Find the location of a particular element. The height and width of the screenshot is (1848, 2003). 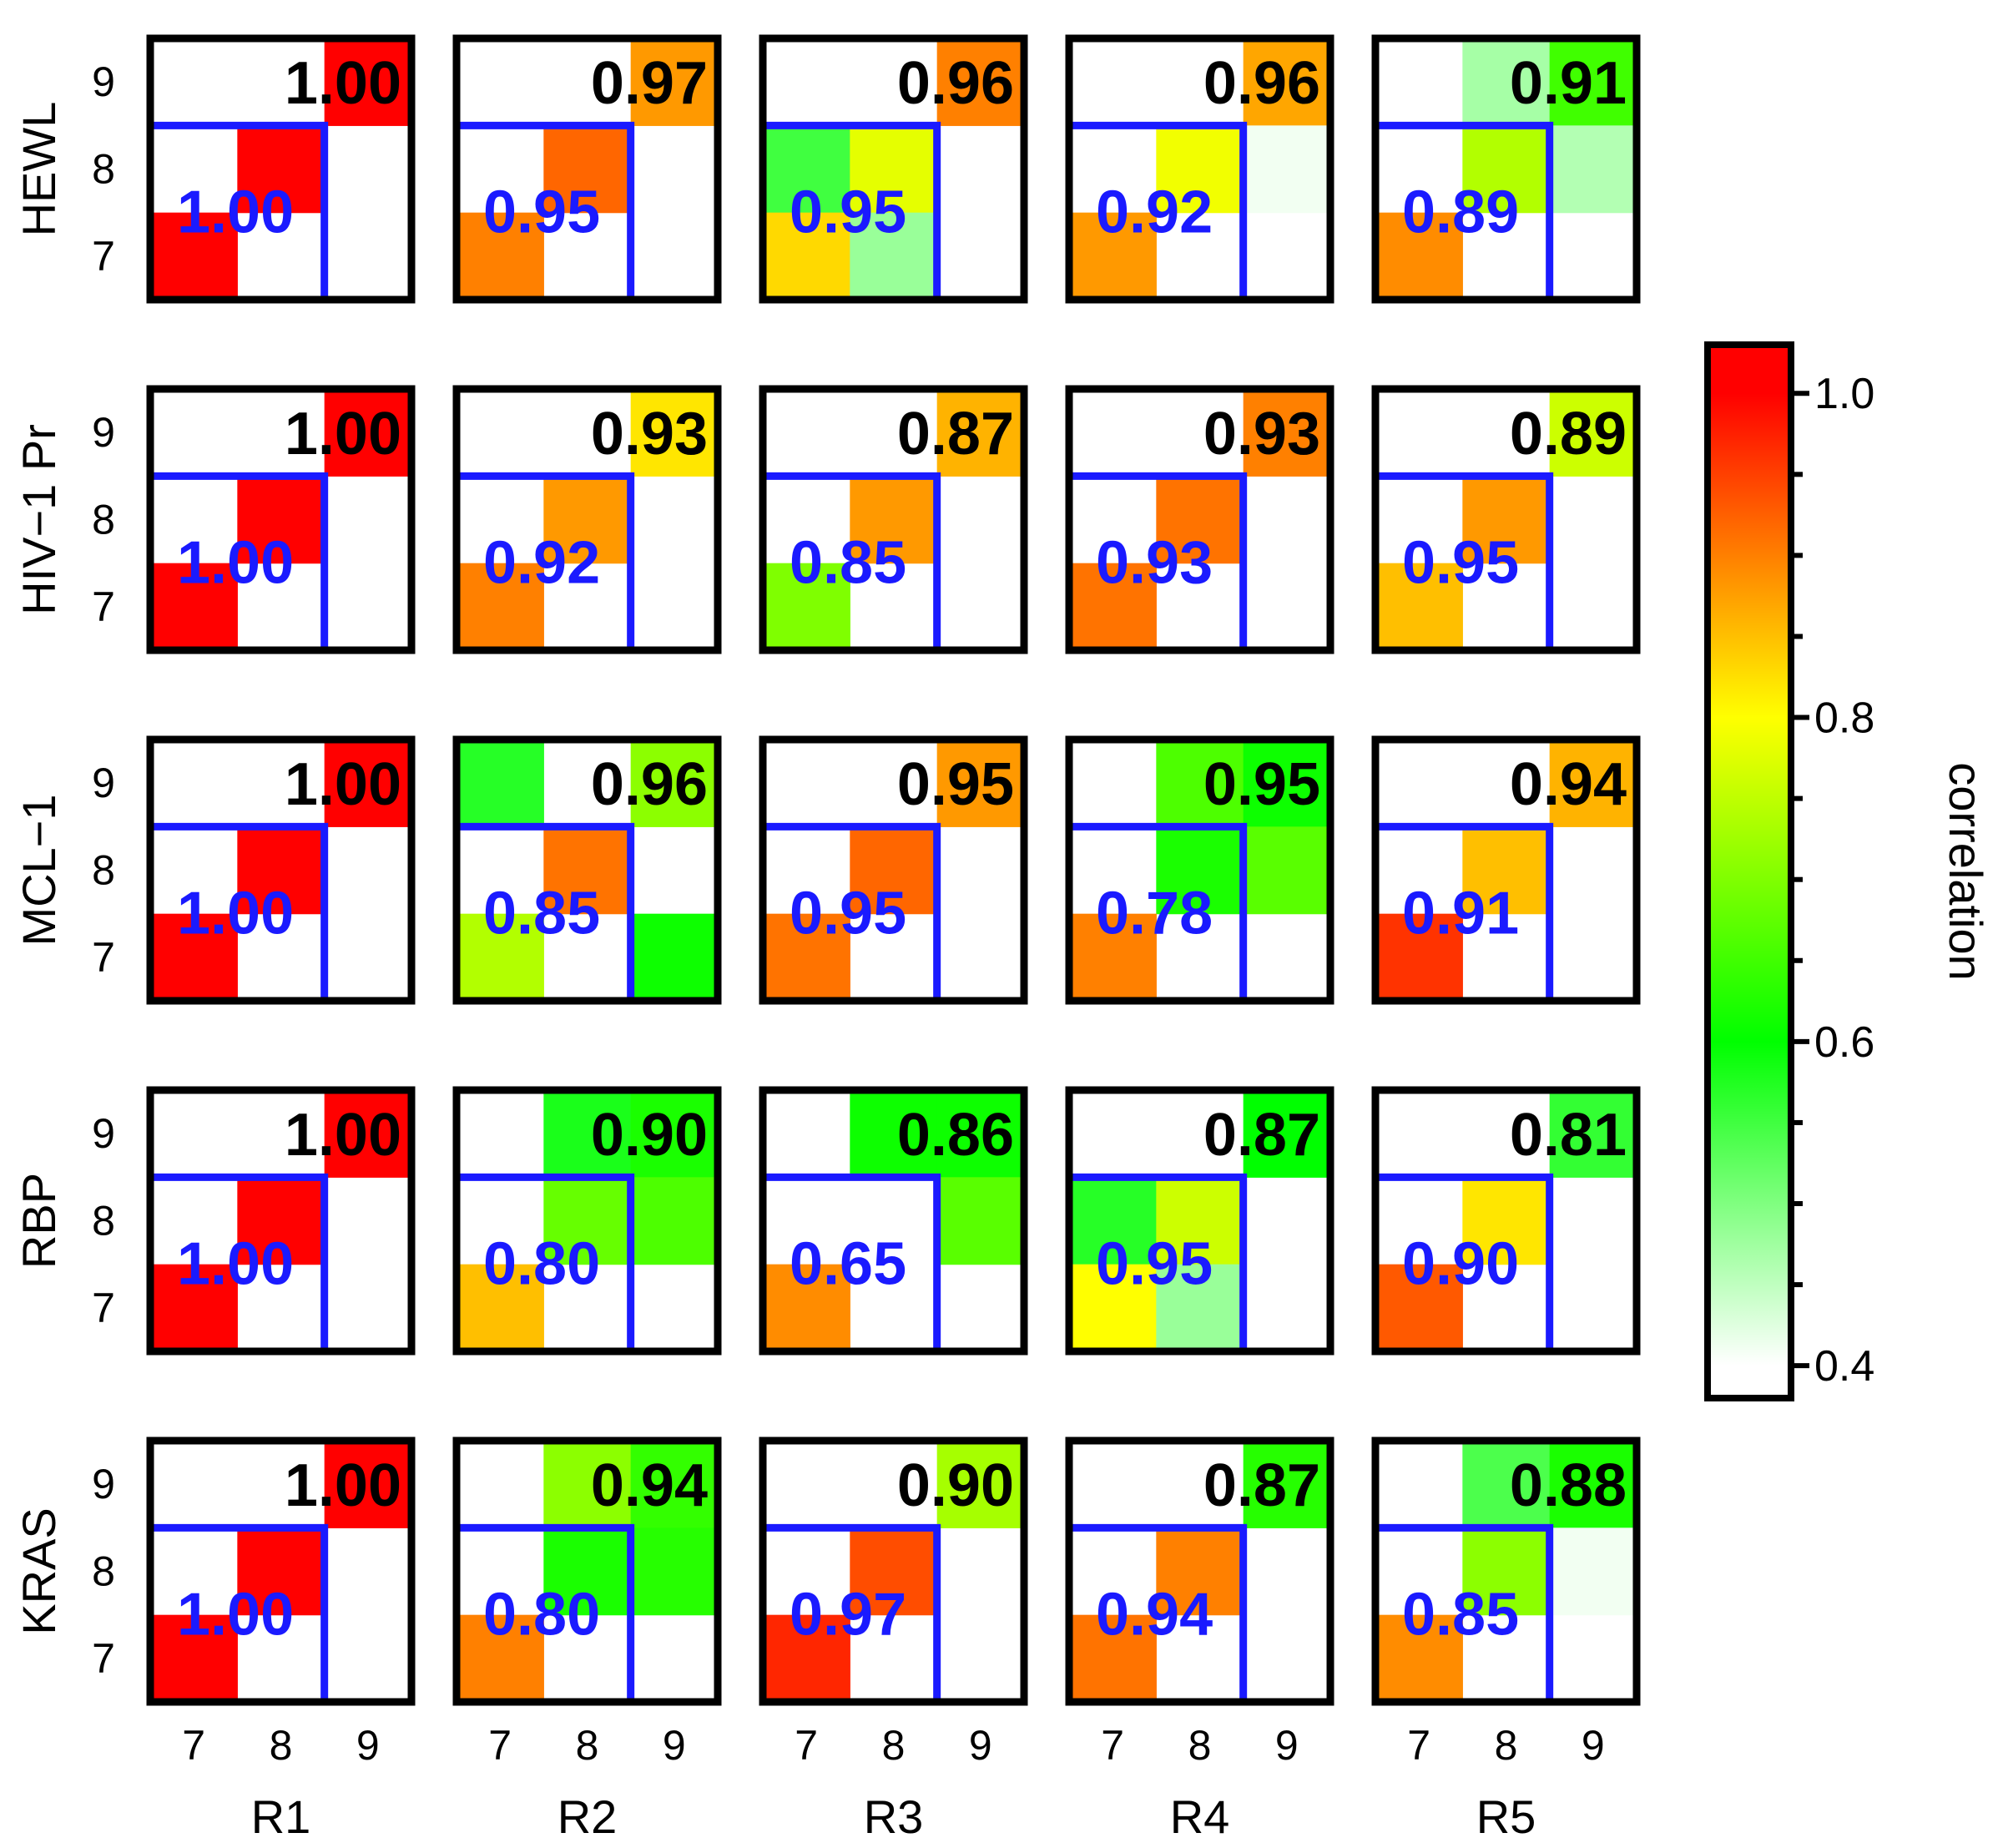

panel-lower-score: 0.89 is located at coordinates (1460, 212).